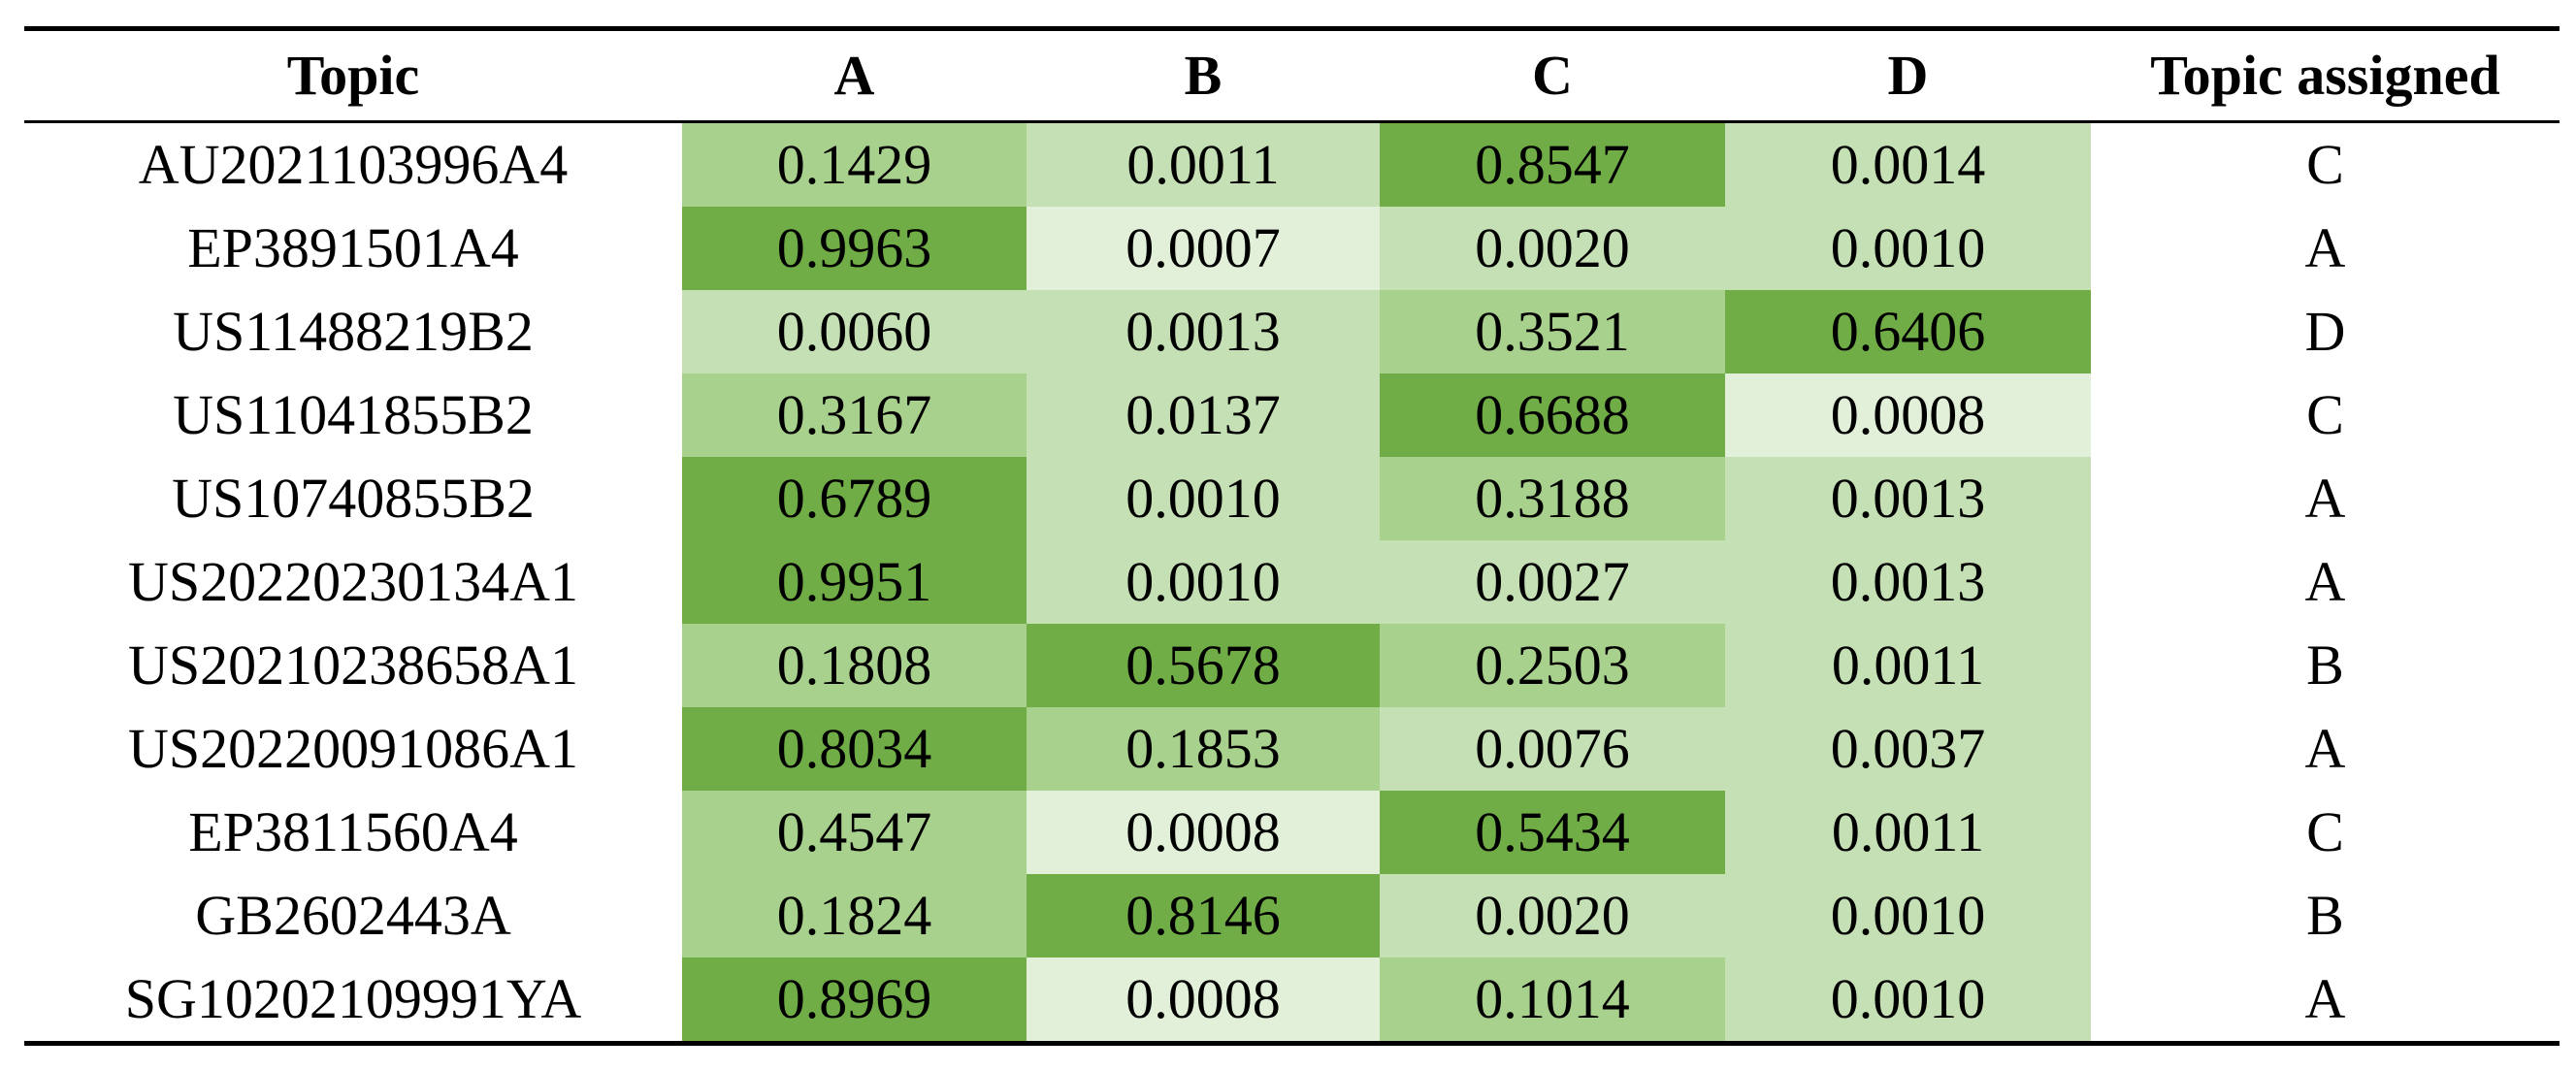 This screenshot has width=2576, height=1071. I want to click on score-cell: 0.1853, so click(1204, 749).